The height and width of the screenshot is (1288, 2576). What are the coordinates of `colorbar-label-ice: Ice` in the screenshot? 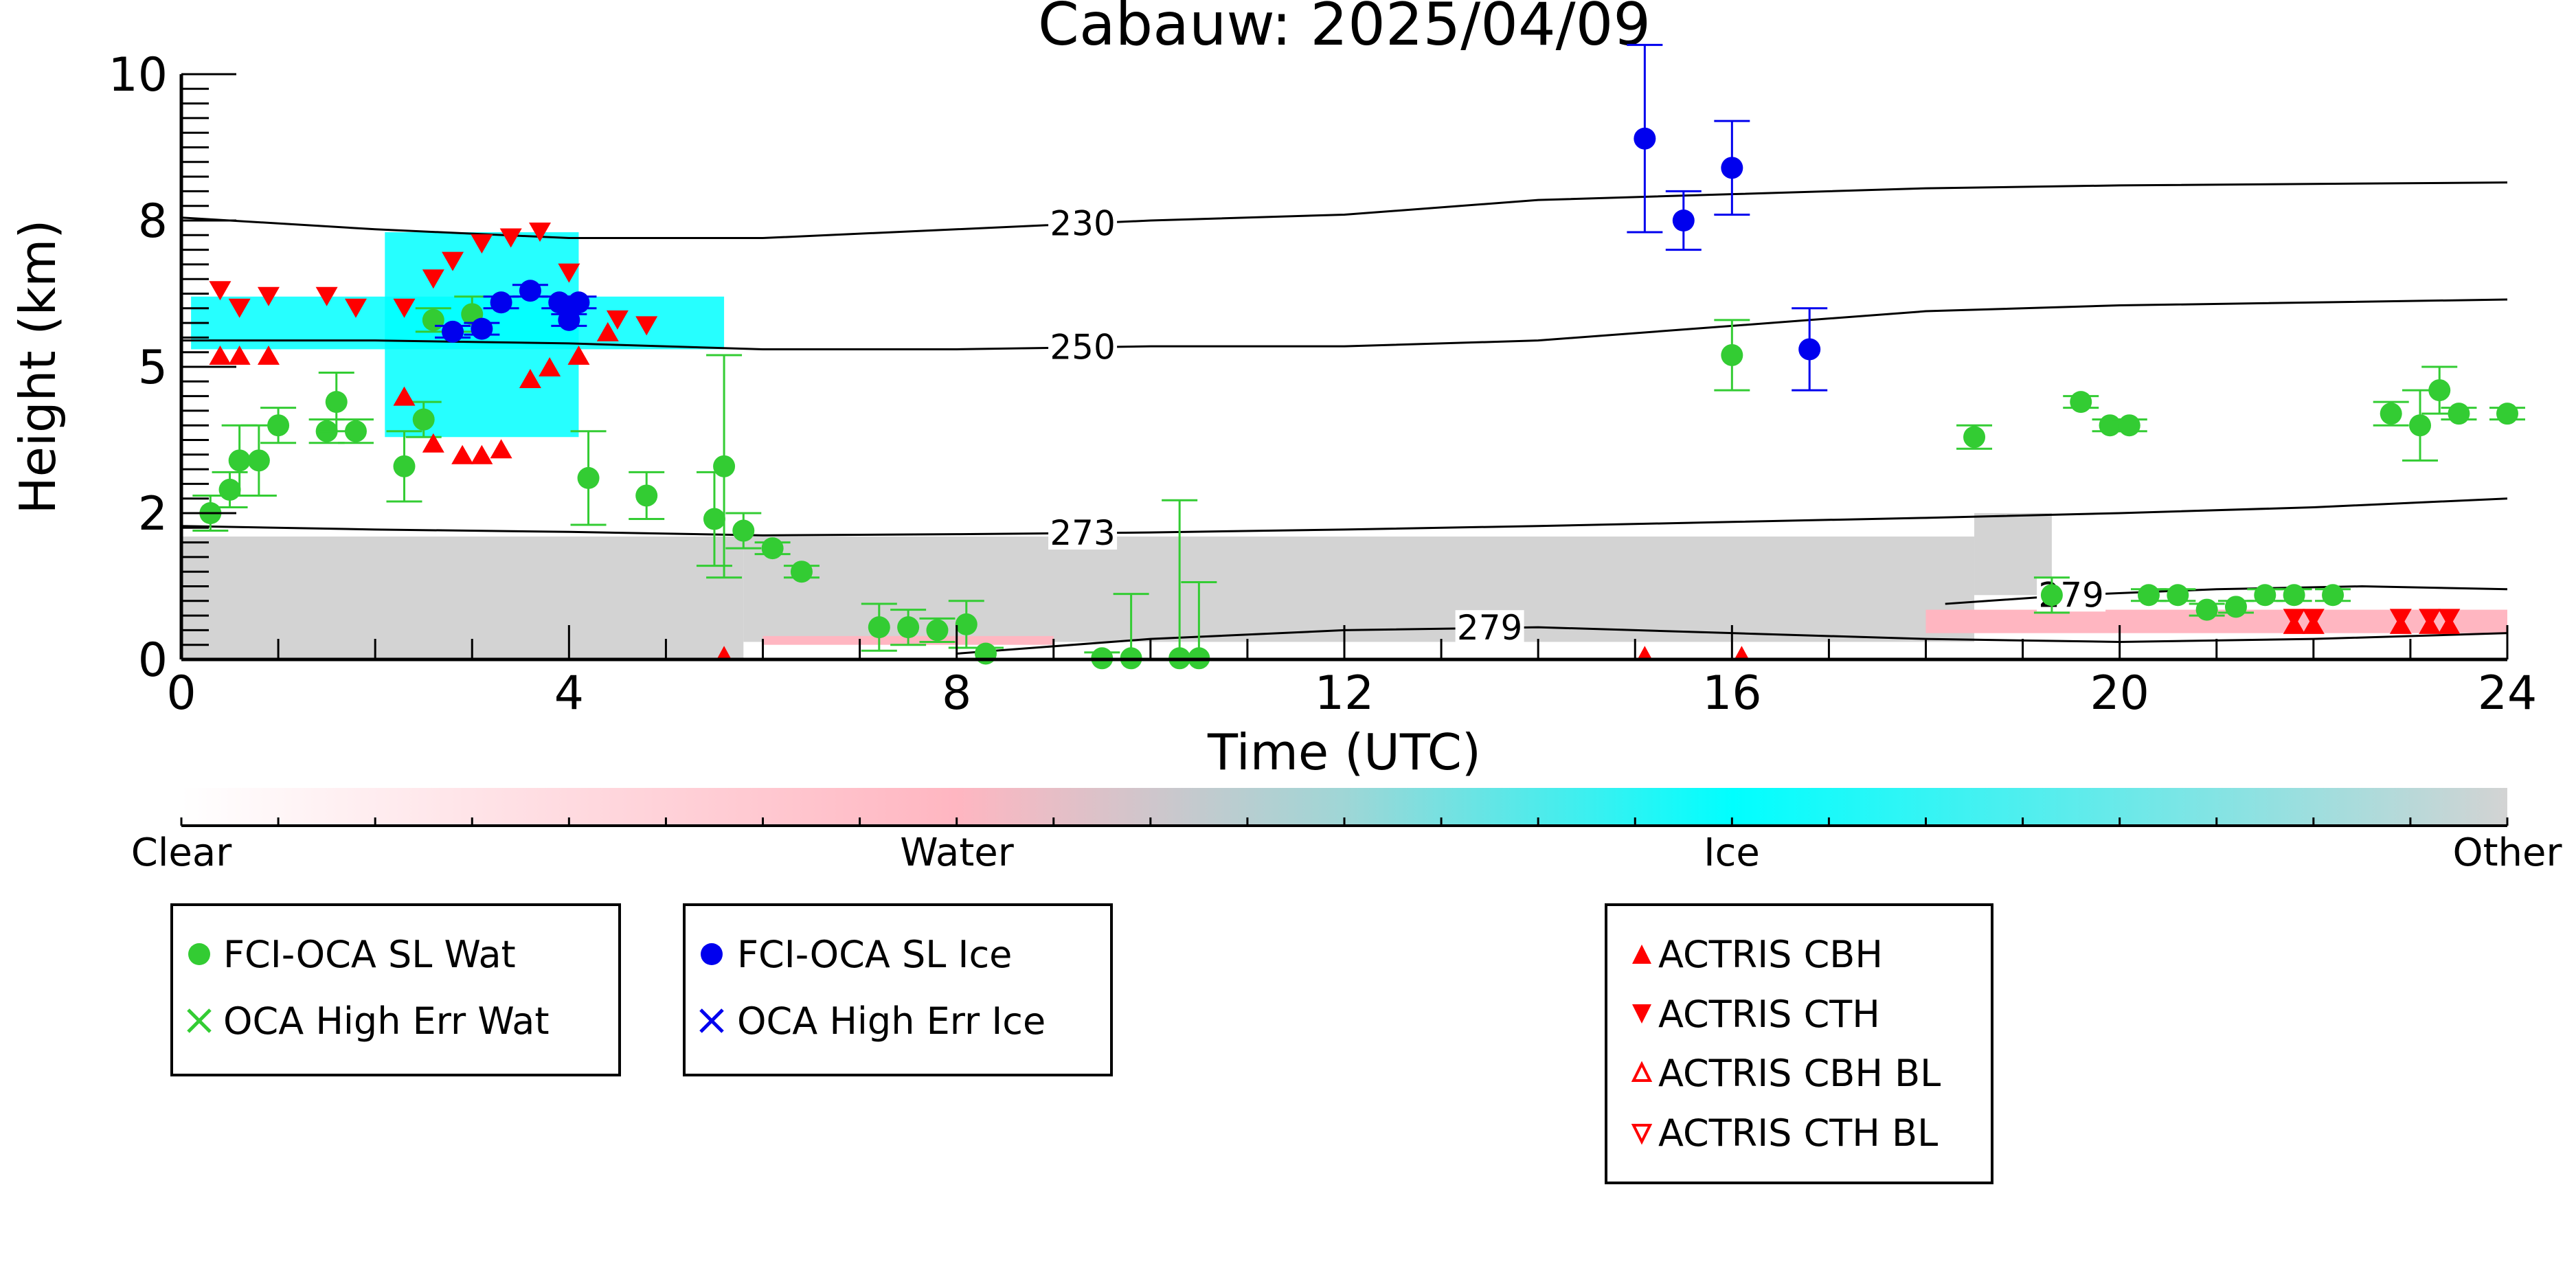 It's located at (1732, 853).